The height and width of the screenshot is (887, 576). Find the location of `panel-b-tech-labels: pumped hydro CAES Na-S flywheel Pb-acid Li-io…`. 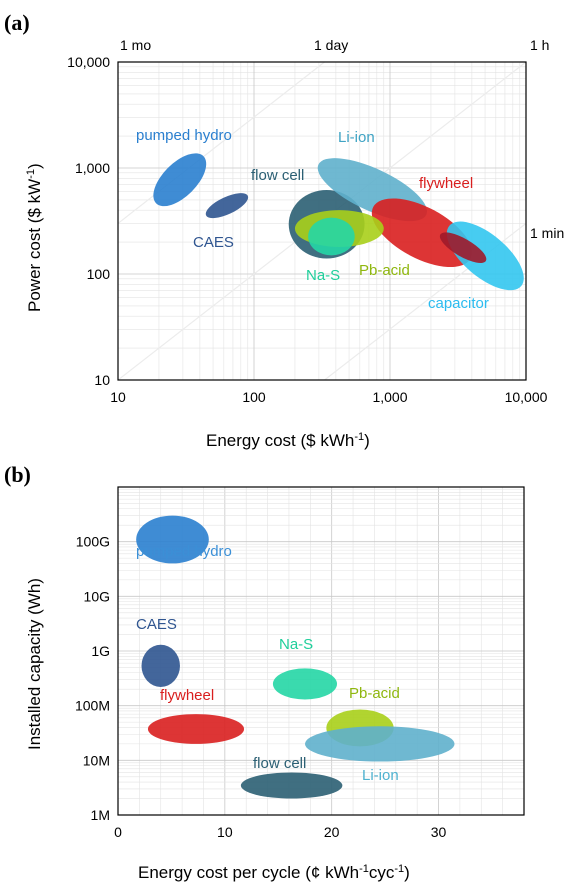

panel-b-tech-labels: pumped hydro CAES Na-S flywheel Pb-acid Li-io… is located at coordinates (268, 663).